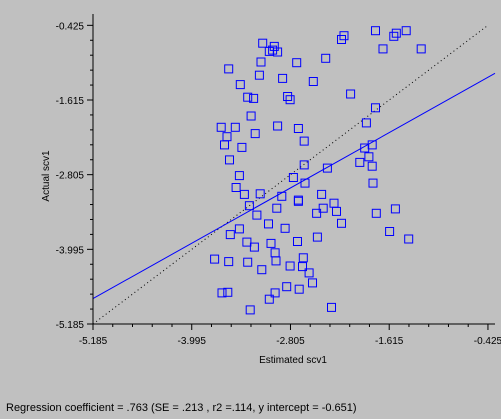  I want to click on x-axis-title: Estimated scv1, so click(293, 360).